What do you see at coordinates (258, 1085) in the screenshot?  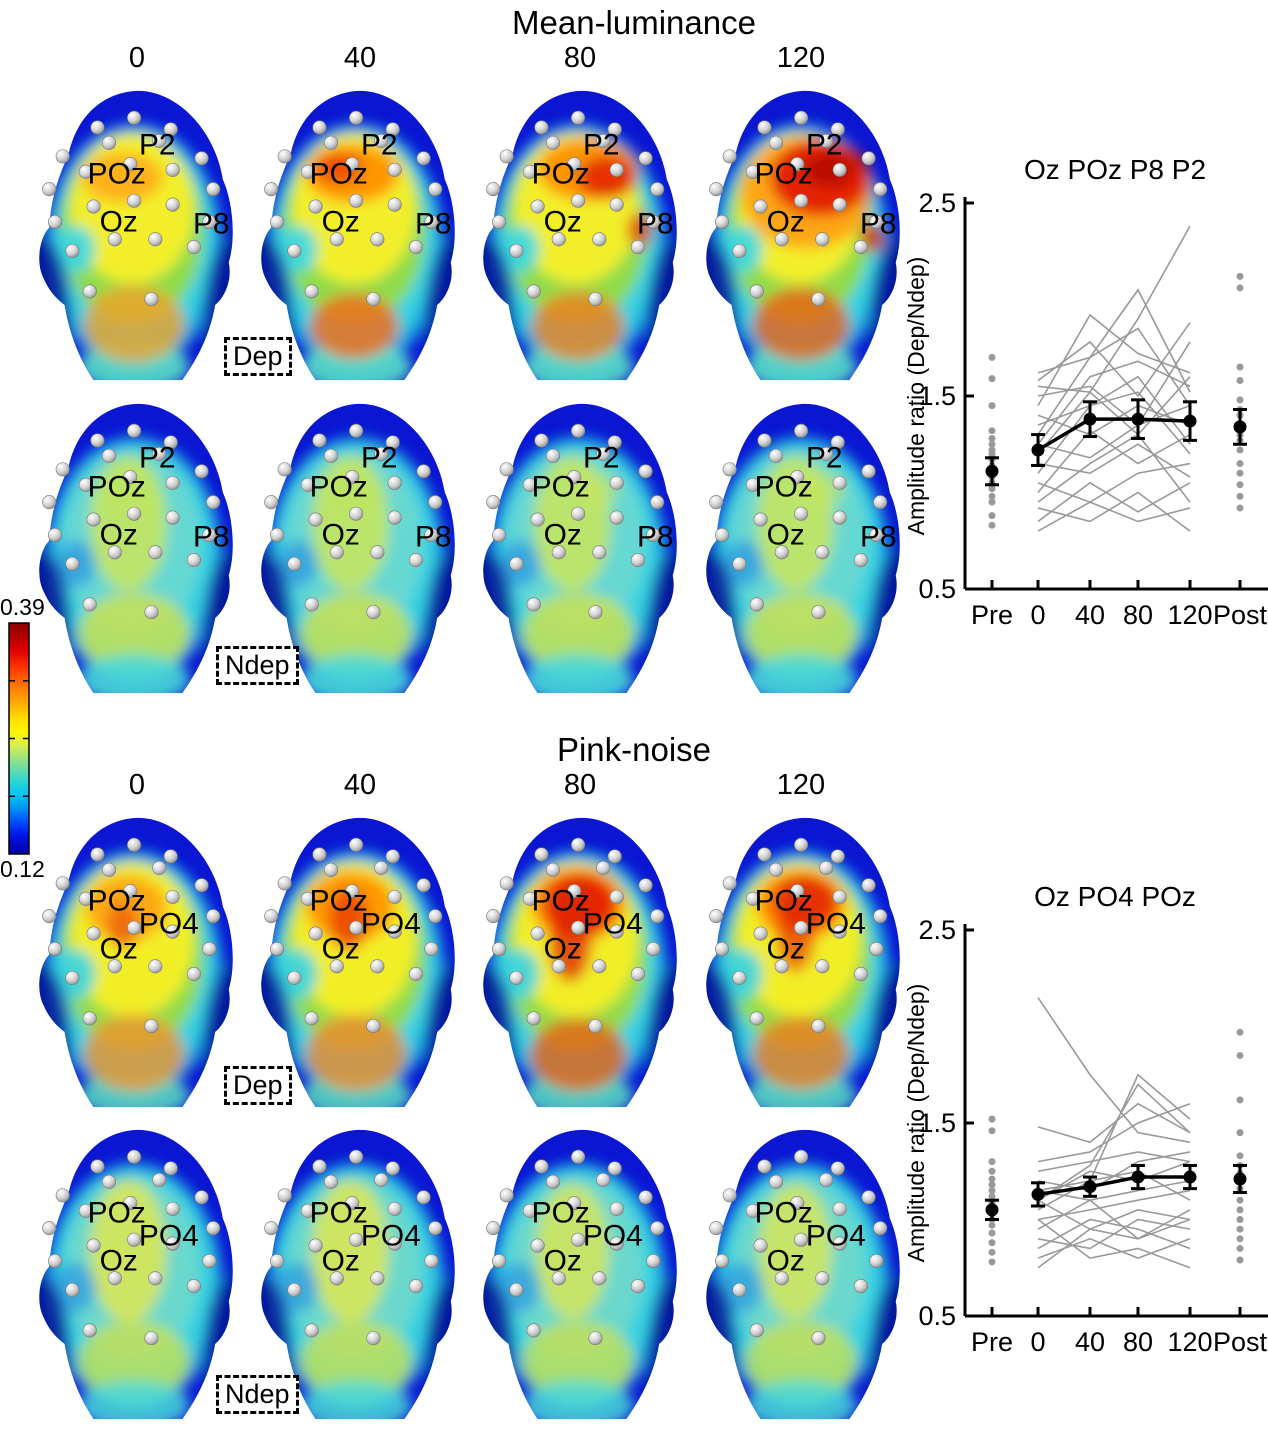 I see `condition-label-dep-pn: Dep` at bounding box center [258, 1085].